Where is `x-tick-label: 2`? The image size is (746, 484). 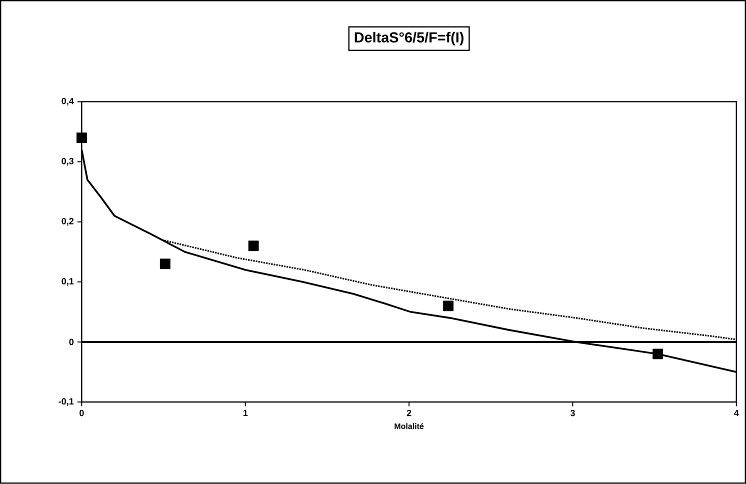 x-tick-label: 2 is located at coordinates (409, 413).